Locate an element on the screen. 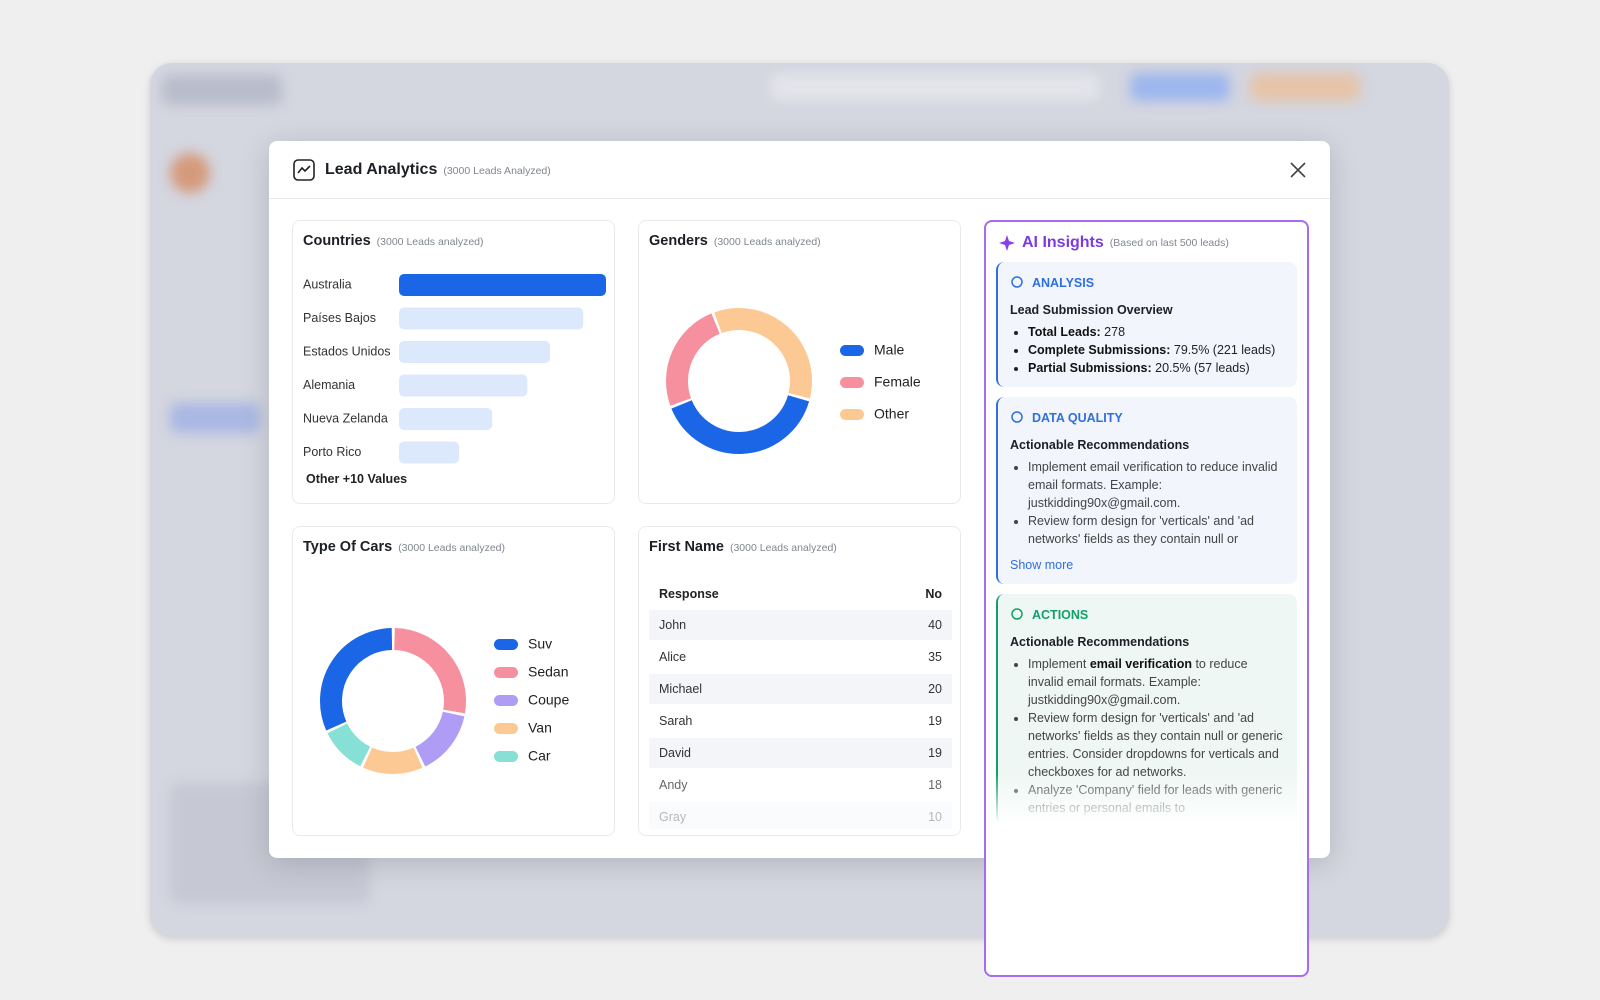  section-label-text: ANALYSIS is located at coordinates (1063, 283).